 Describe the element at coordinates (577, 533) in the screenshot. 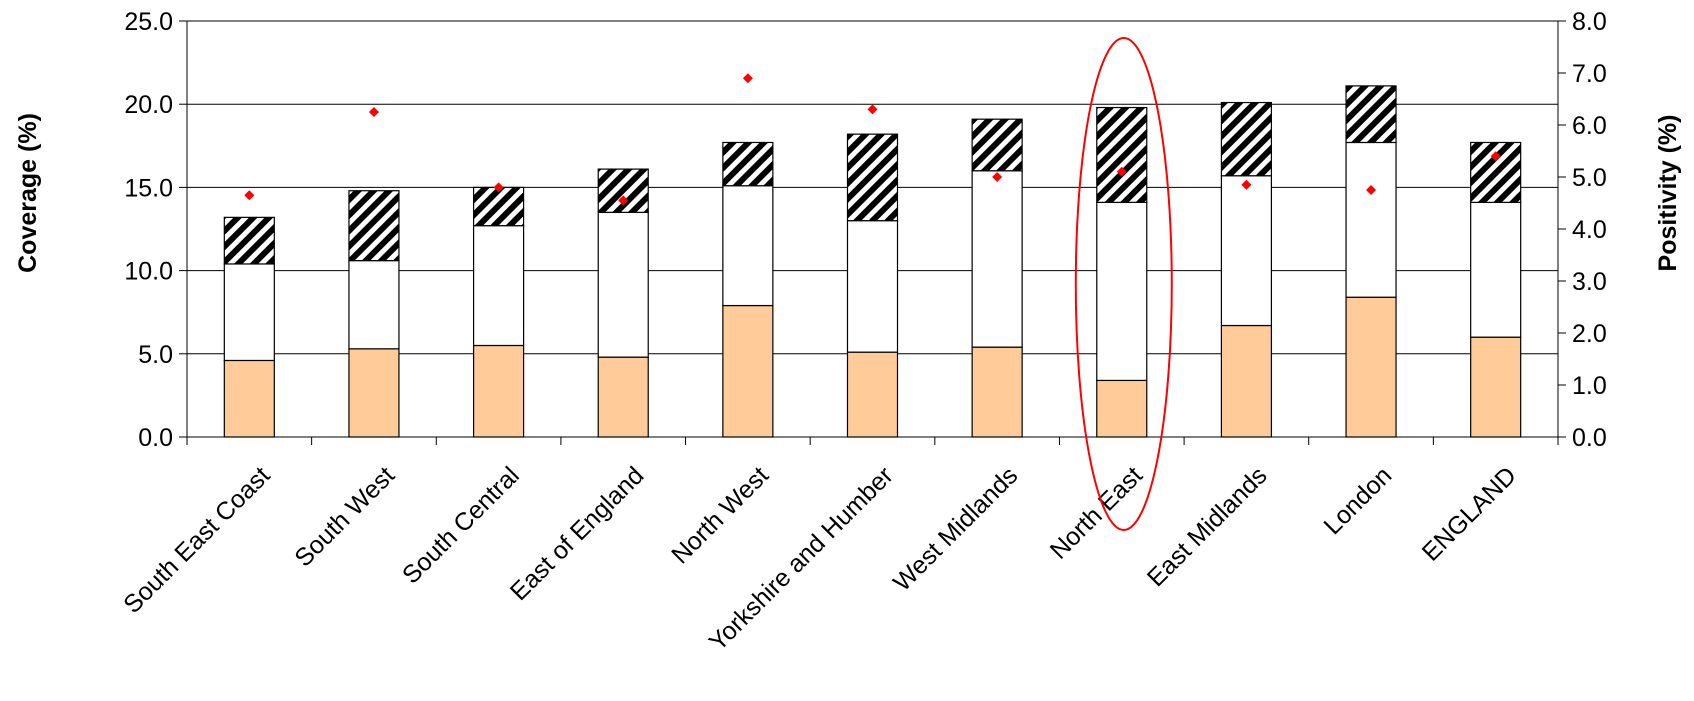

I see `x-tick-label: East of England` at that location.